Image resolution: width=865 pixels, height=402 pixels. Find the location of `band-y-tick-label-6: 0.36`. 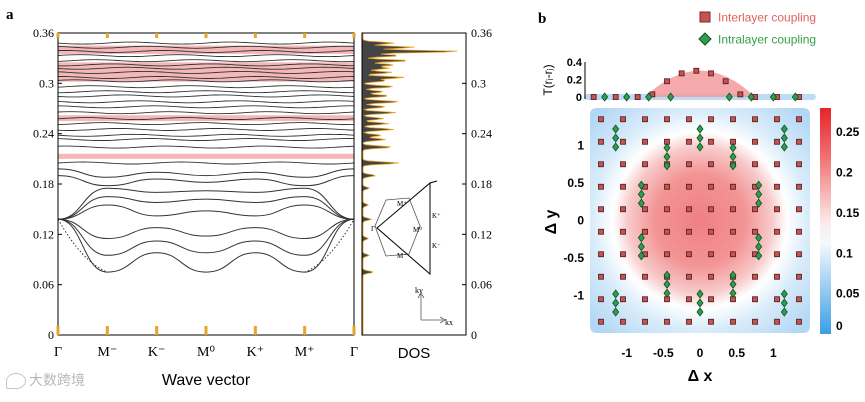

band-y-tick-label-6: 0.36 is located at coordinates (43, 33).